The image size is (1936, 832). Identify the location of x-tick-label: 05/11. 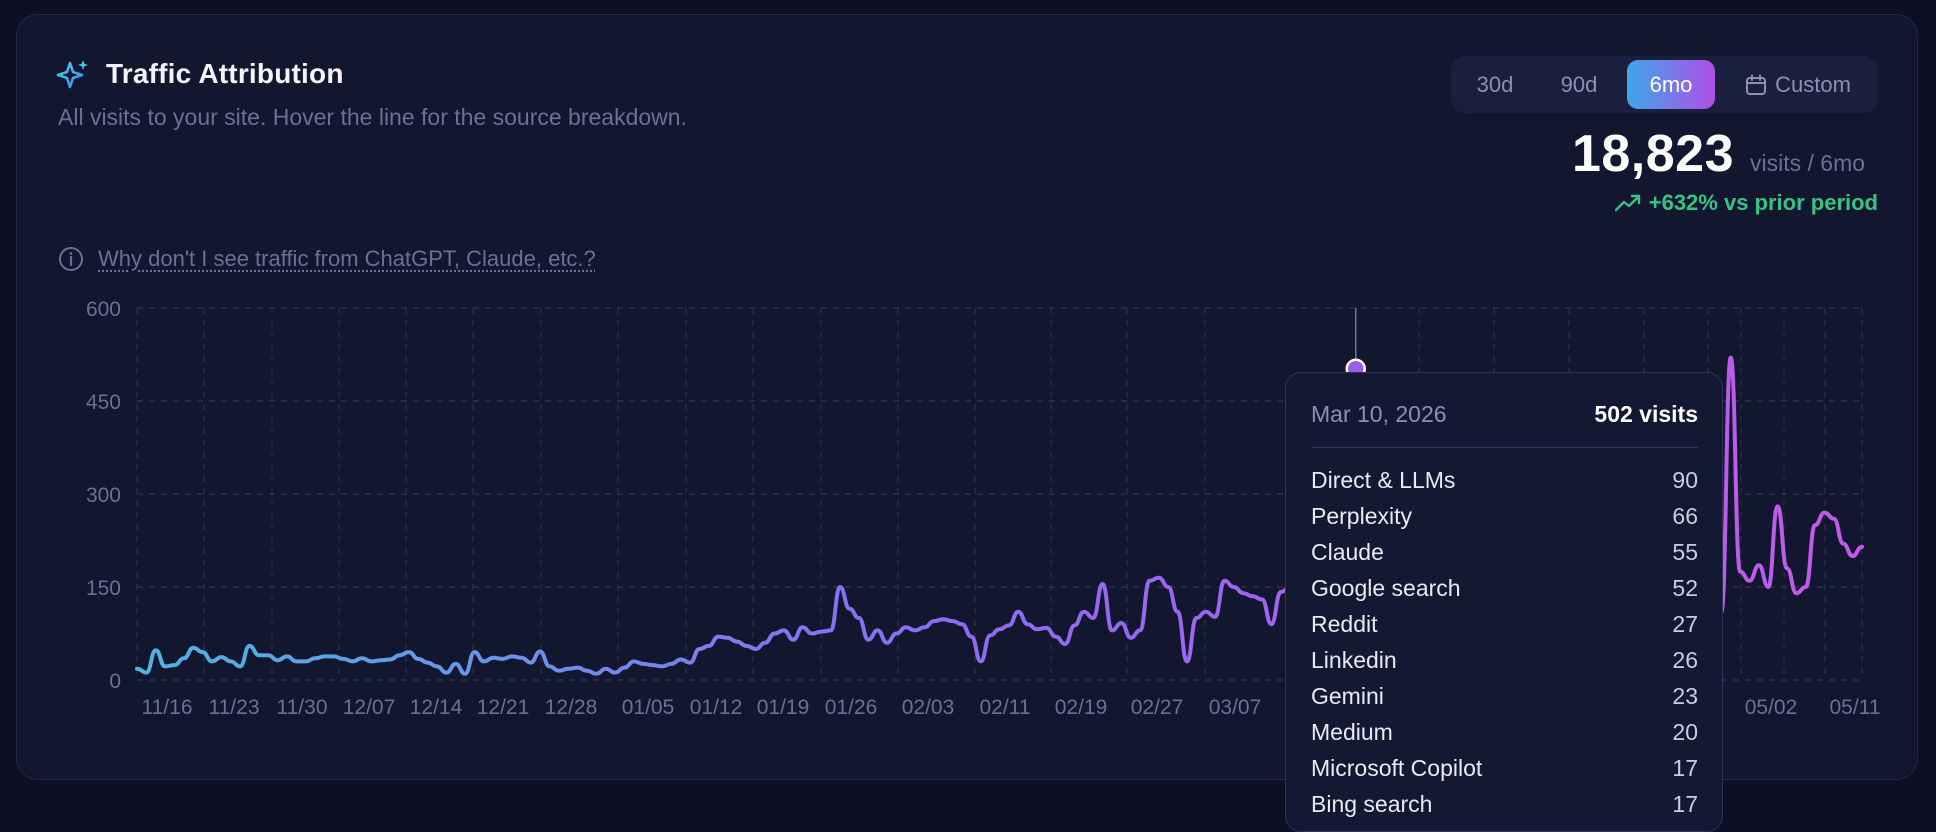
(1855, 707).